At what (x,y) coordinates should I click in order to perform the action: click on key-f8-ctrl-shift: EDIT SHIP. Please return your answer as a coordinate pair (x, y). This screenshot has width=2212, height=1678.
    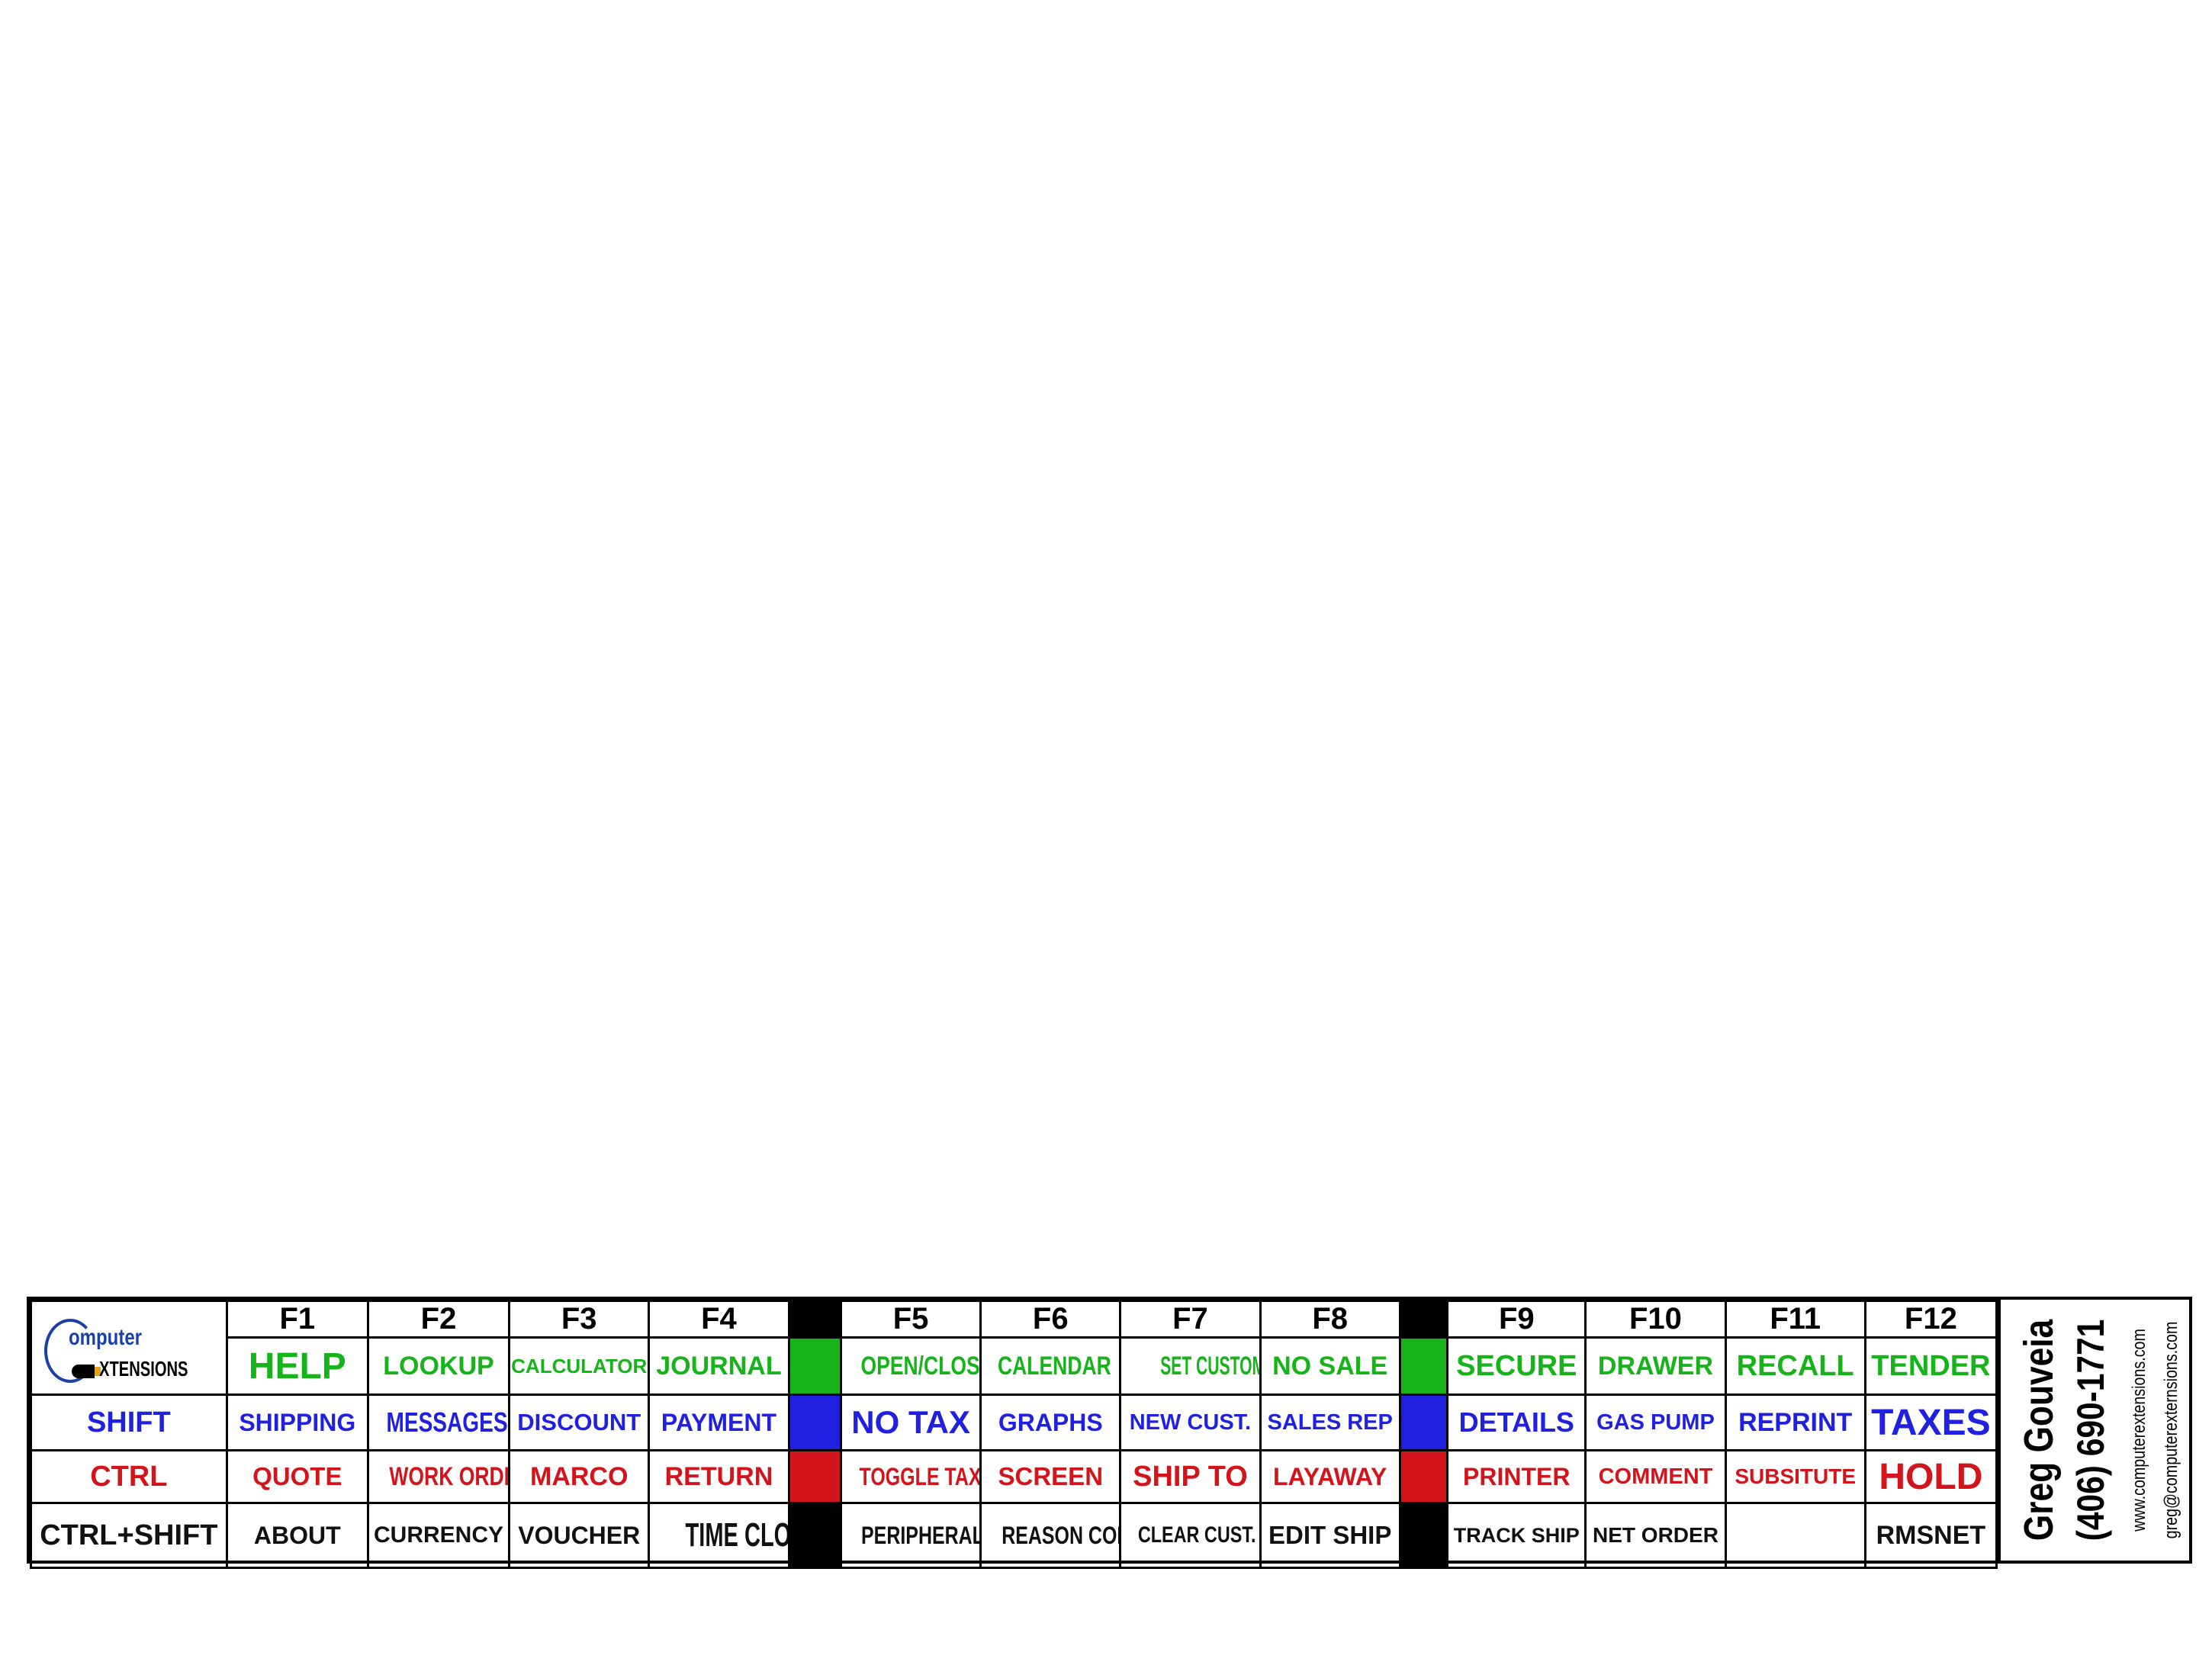
    Looking at the image, I should click on (1330, 1535).